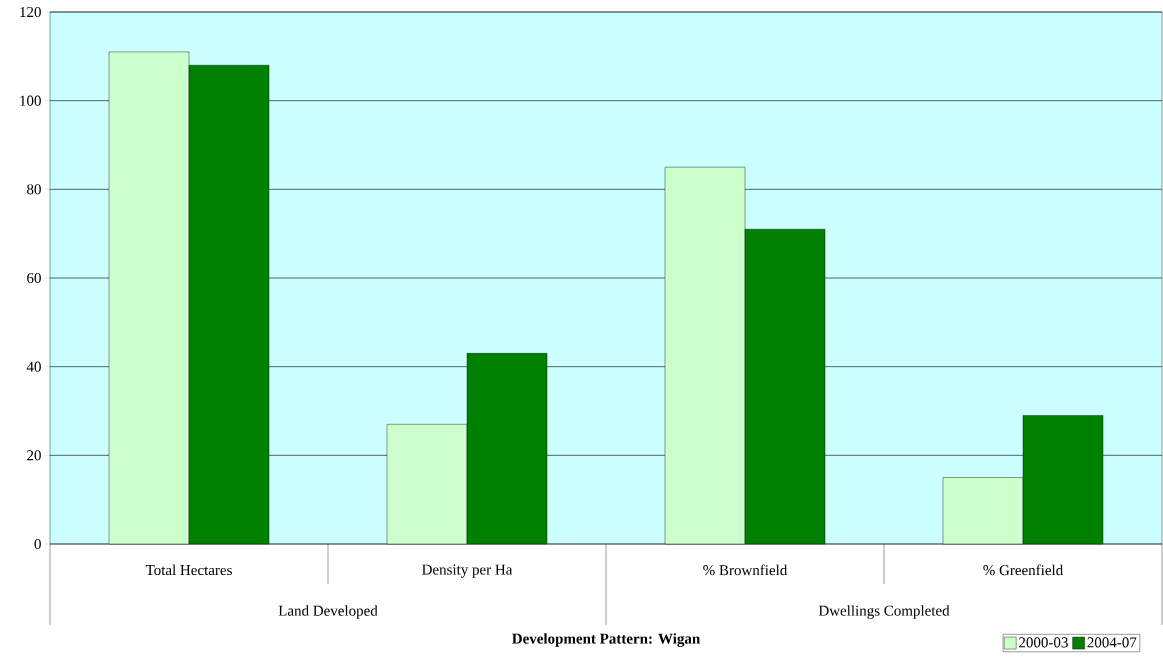  What do you see at coordinates (188, 570) in the screenshot?
I see `x-tick-label: Total Hectares` at bounding box center [188, 570].